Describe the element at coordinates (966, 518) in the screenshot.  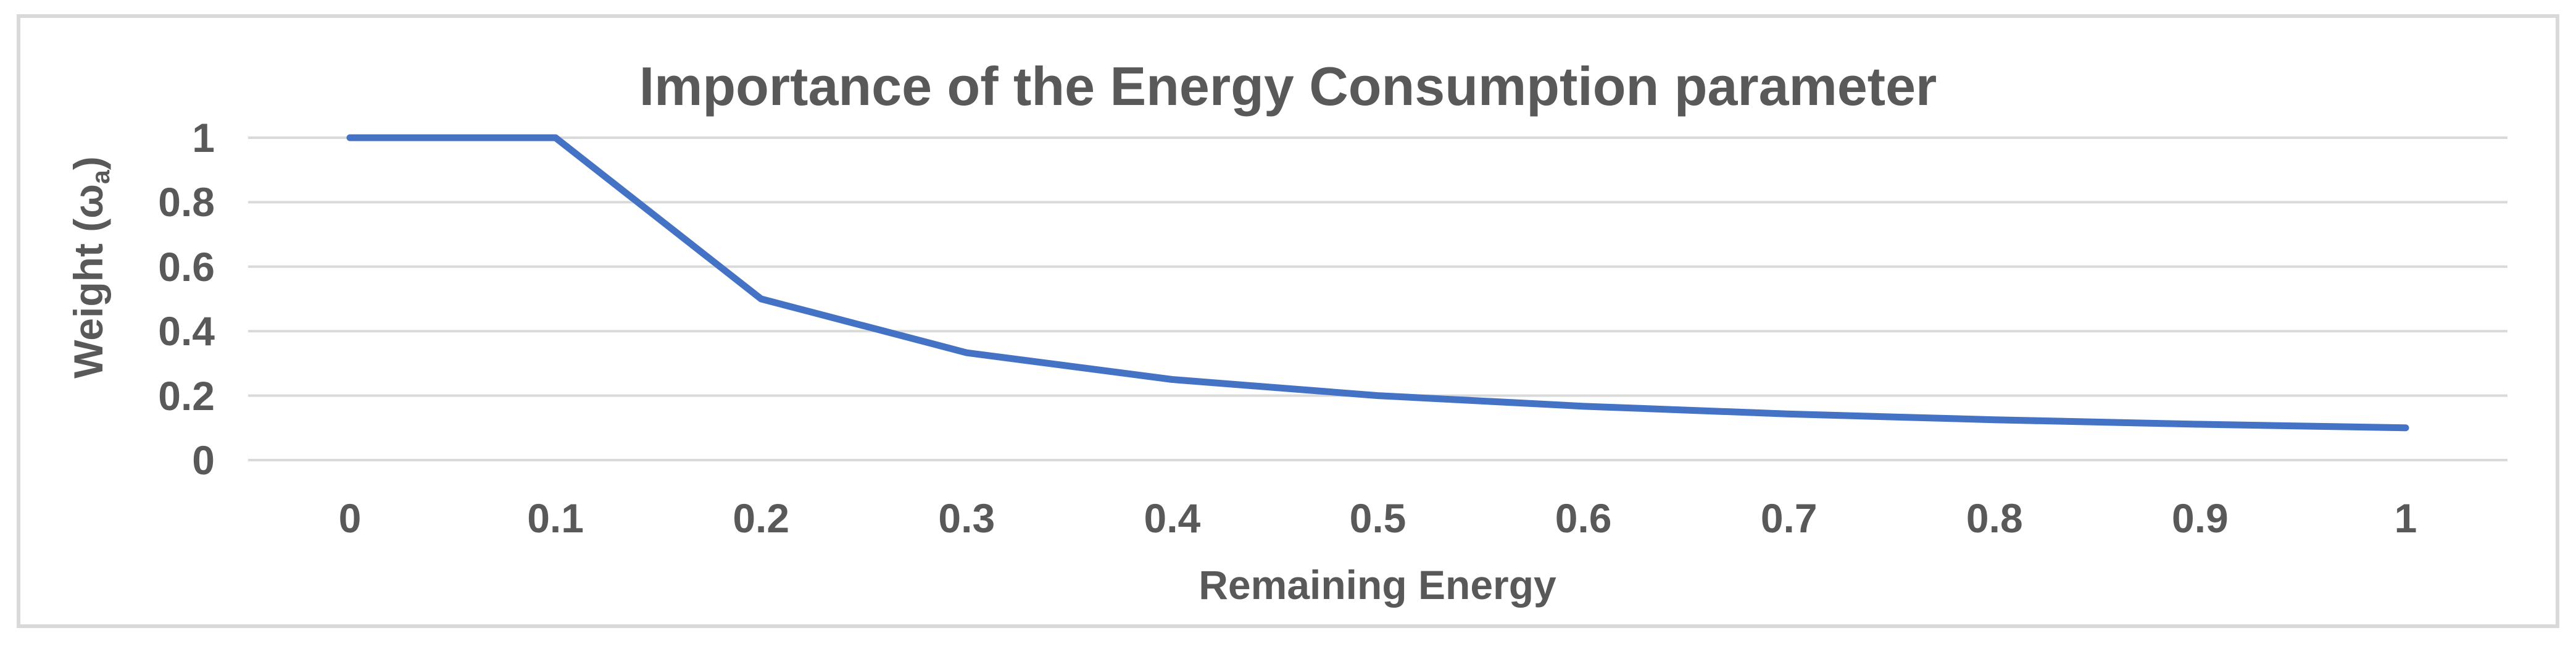
I see `x-tick-label: 0.3` at that location.